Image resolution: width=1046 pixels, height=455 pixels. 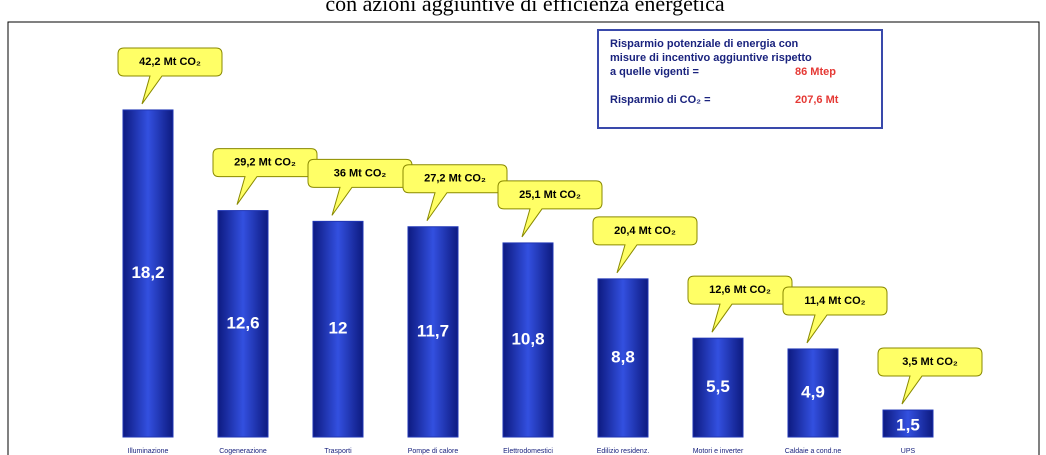 I want to click on value-label: 1,5, so click(x=908, y=425).